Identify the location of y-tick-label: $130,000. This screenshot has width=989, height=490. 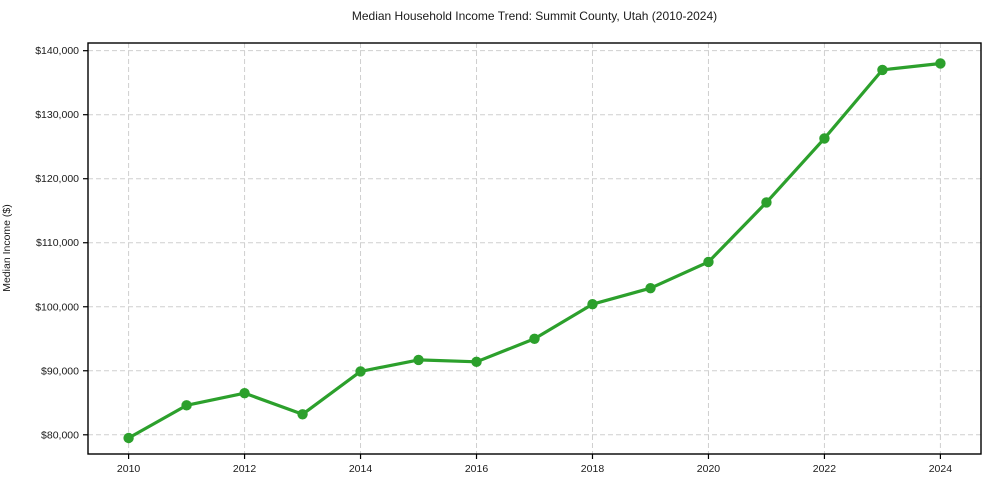
(57, 115).